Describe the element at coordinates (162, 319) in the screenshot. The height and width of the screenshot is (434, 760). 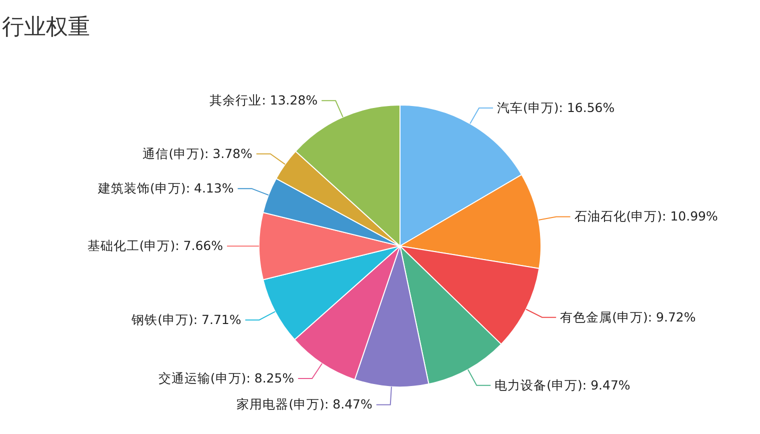
I see `slice-label: 钢铁(申万)` at that location.